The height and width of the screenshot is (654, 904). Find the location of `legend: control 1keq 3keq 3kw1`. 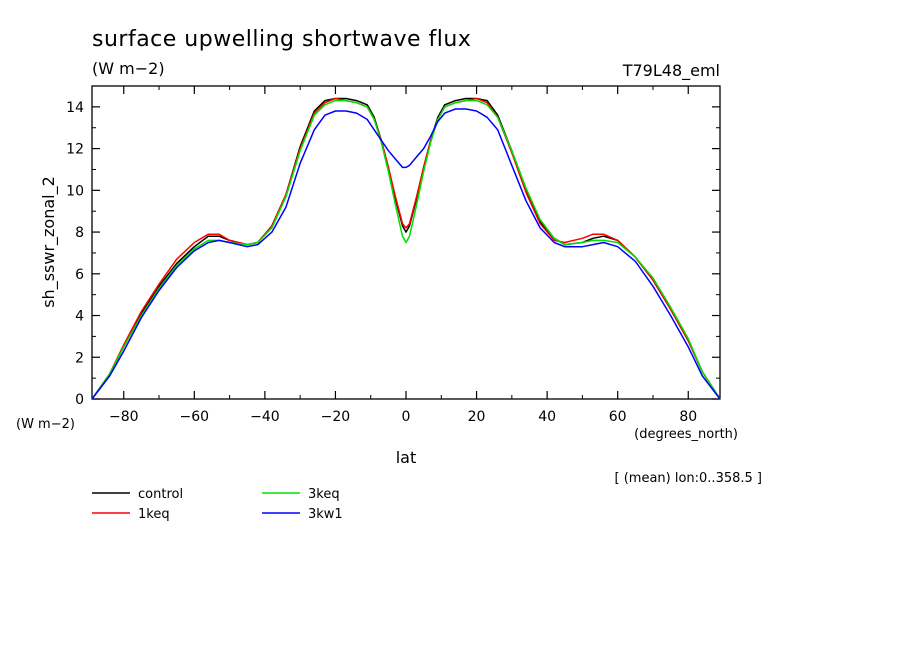

legend: control 1keq 3keq 3kw1 is located at coordinates (217, 504).